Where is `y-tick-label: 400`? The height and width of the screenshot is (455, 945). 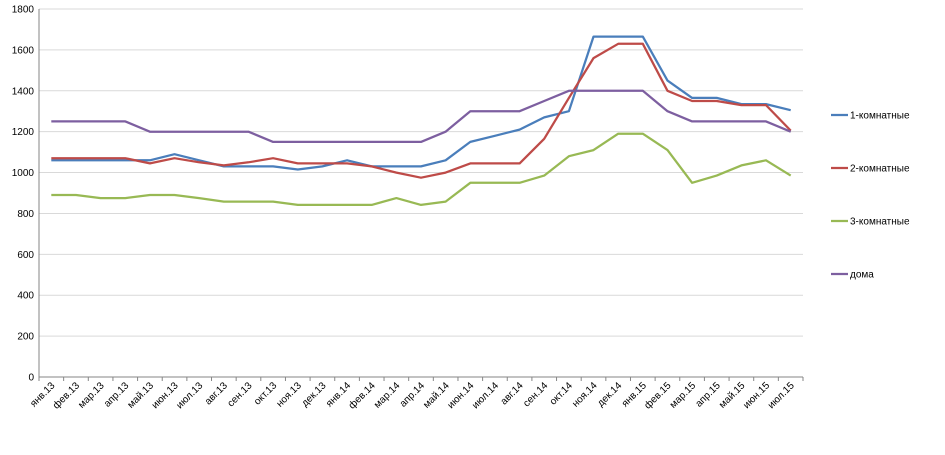
y-tick-label: 400 is located at coordinates (25, 296).